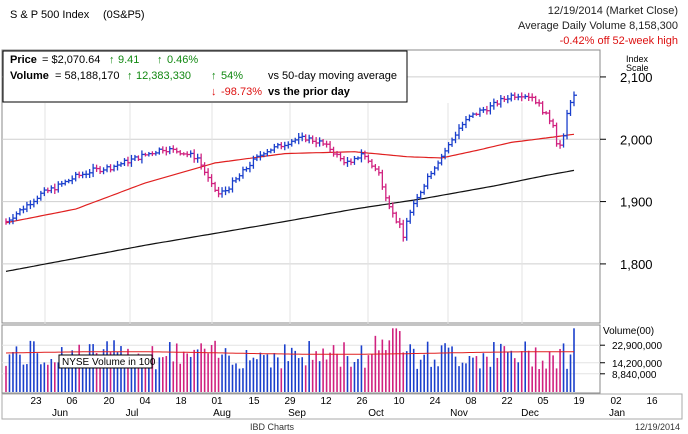  Describe the element at coordinates (109, 401) in the screenshot. I see `x-day-label: 20` at that location.